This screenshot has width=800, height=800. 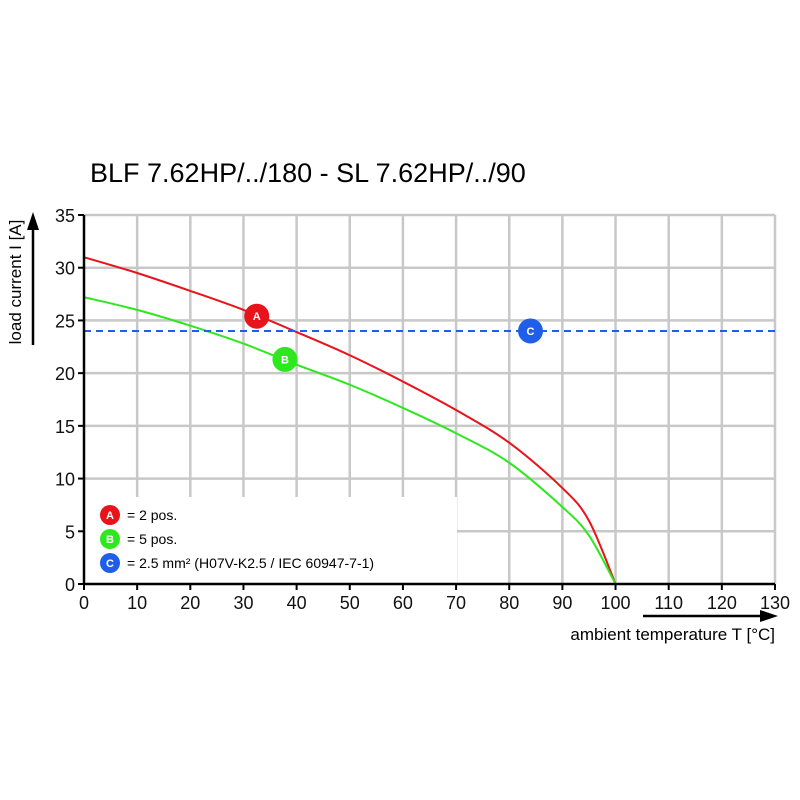 I want to click on curve-marker-letter: B, so click(x=285, y=360).